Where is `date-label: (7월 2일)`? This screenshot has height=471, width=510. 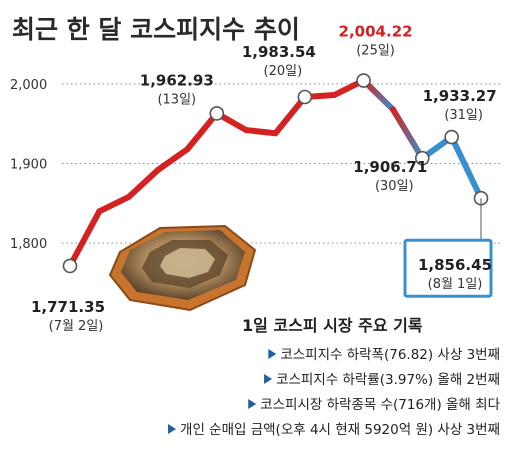
date-label: (7월 2일) is located at coordinates (76, 326).